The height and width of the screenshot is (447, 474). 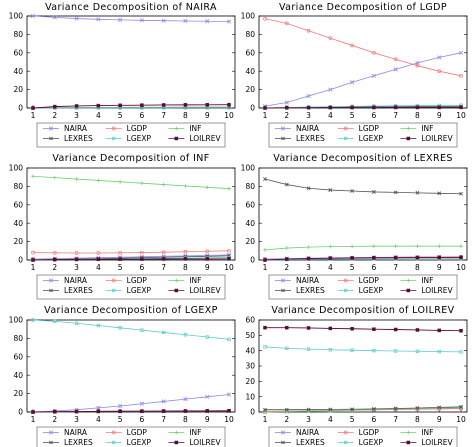 What do you see at coordinates (363, 7) in the screenshot?
I see `chart-title: Variance Decomposition of LGDP` at bounding box center [363, 7].